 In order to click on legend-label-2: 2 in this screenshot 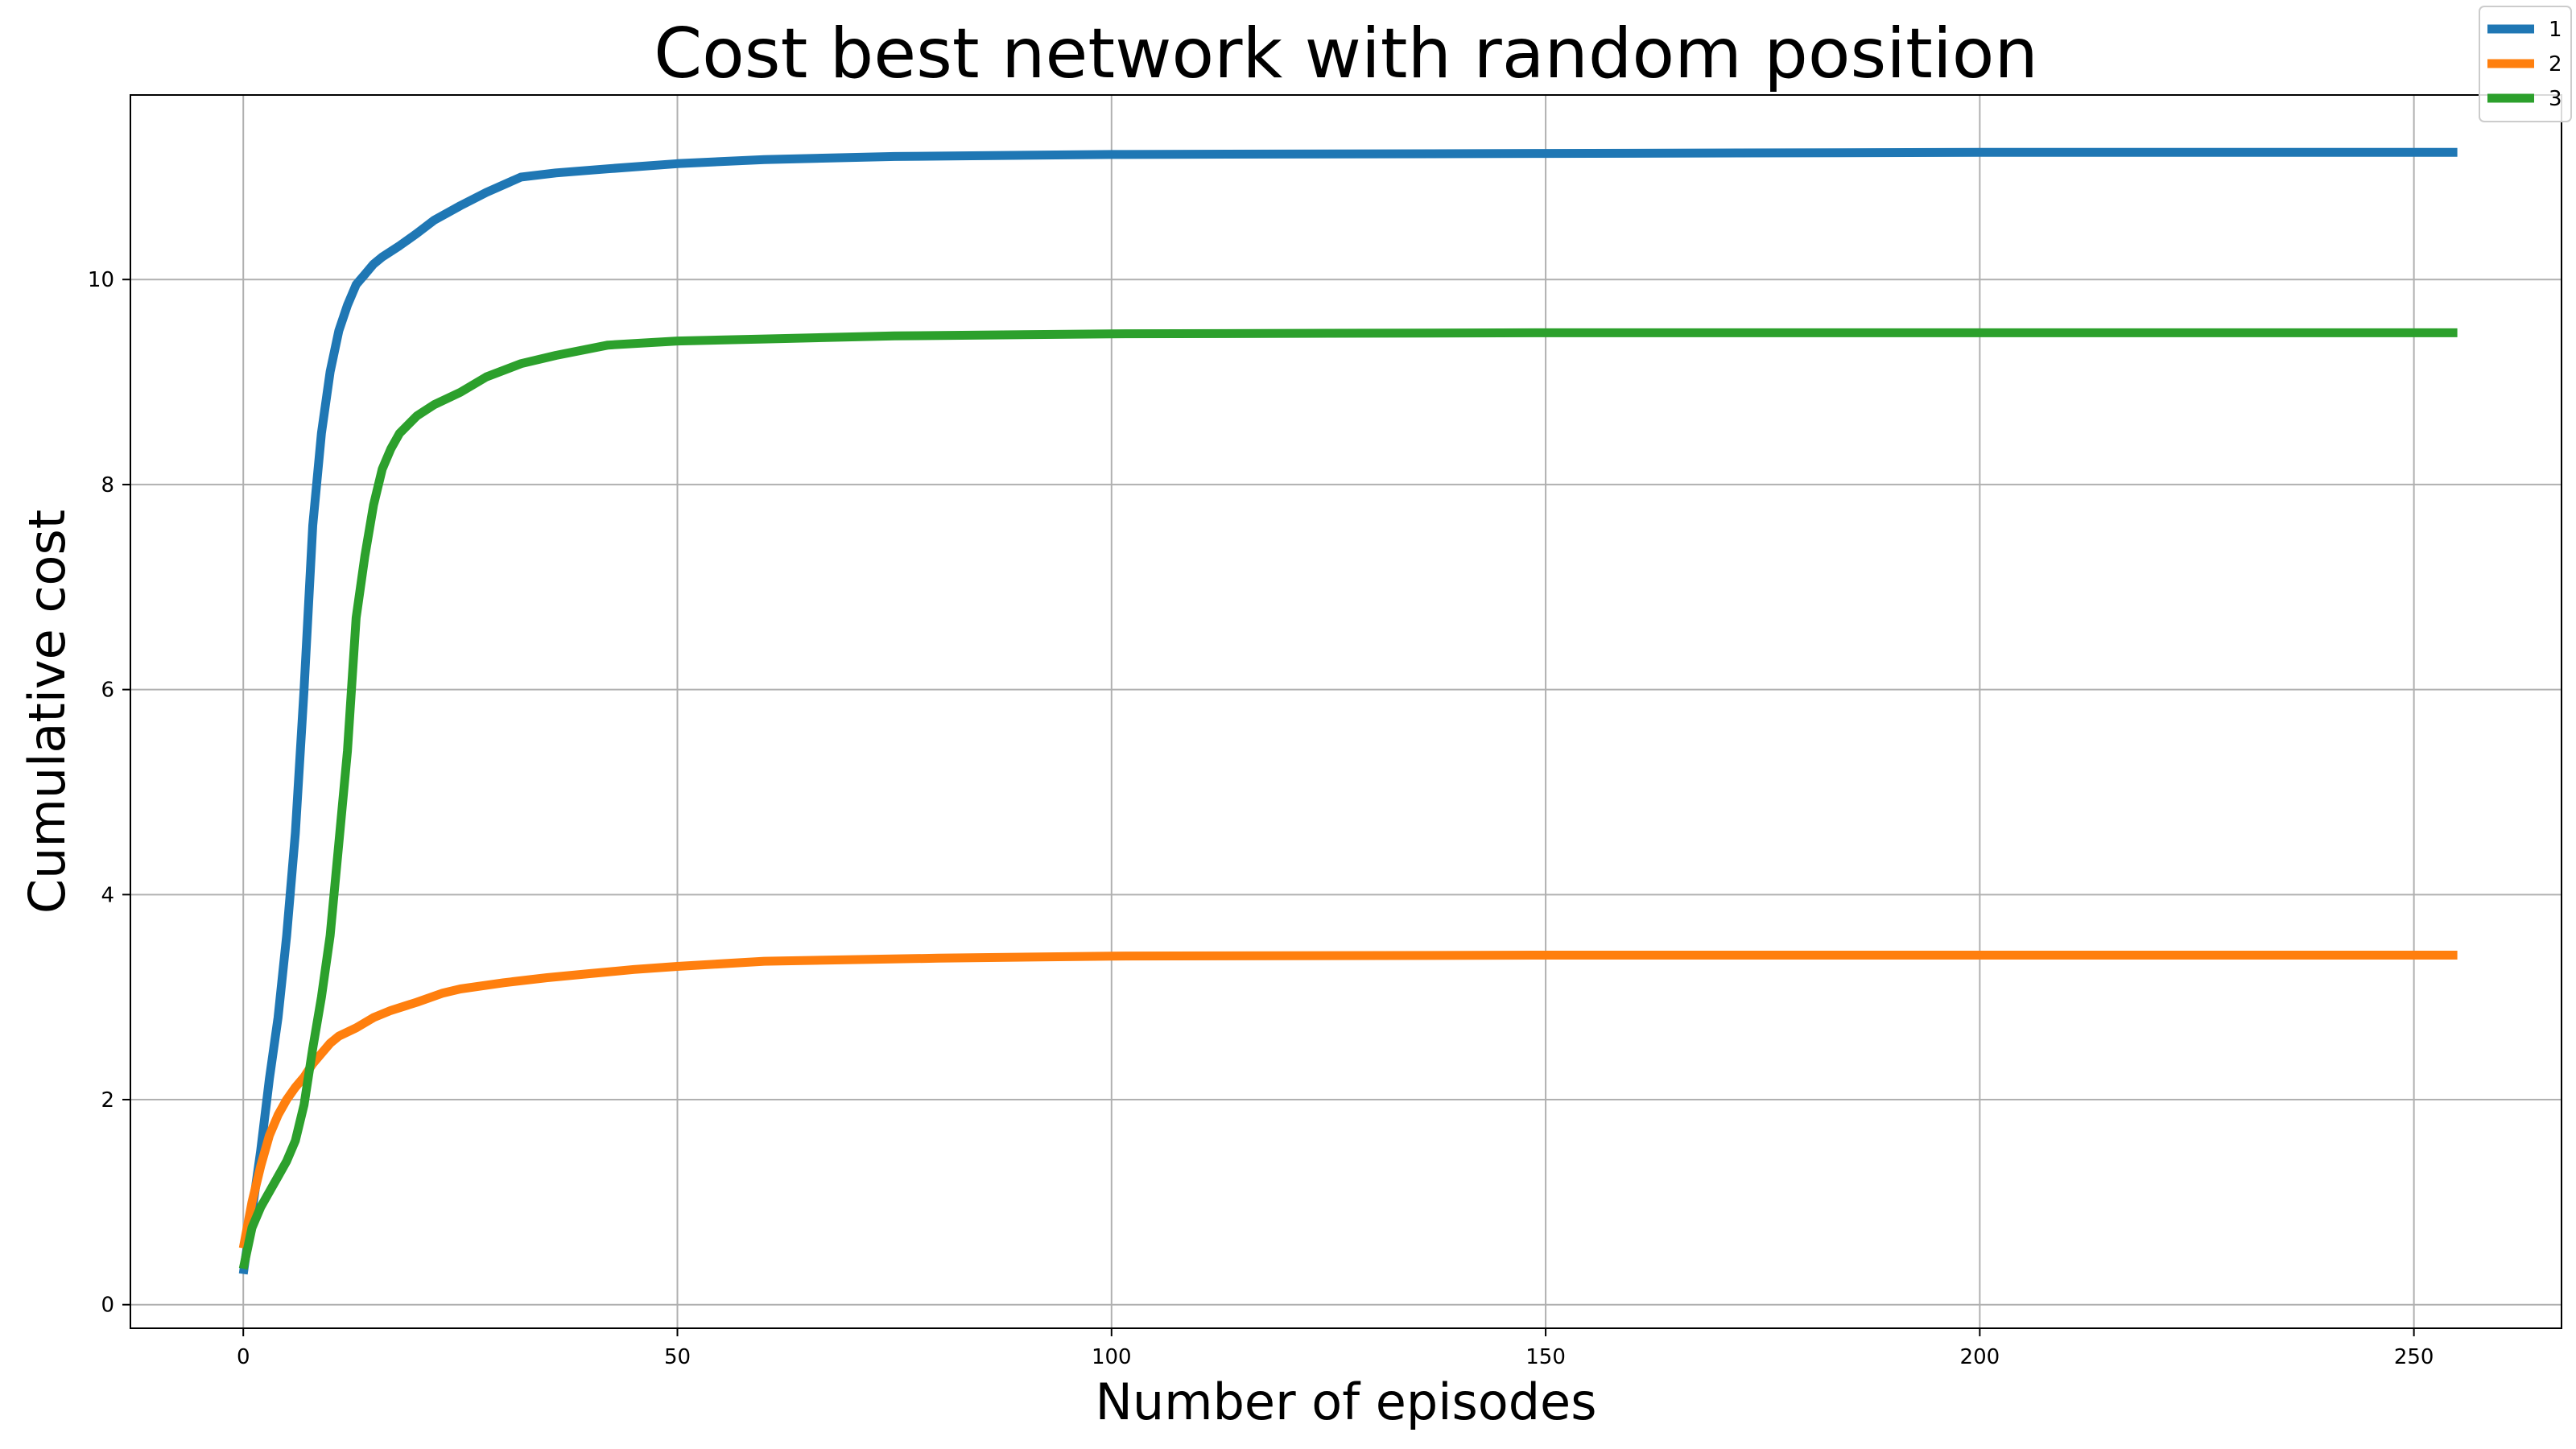, I will do `click(2555, 64)`.